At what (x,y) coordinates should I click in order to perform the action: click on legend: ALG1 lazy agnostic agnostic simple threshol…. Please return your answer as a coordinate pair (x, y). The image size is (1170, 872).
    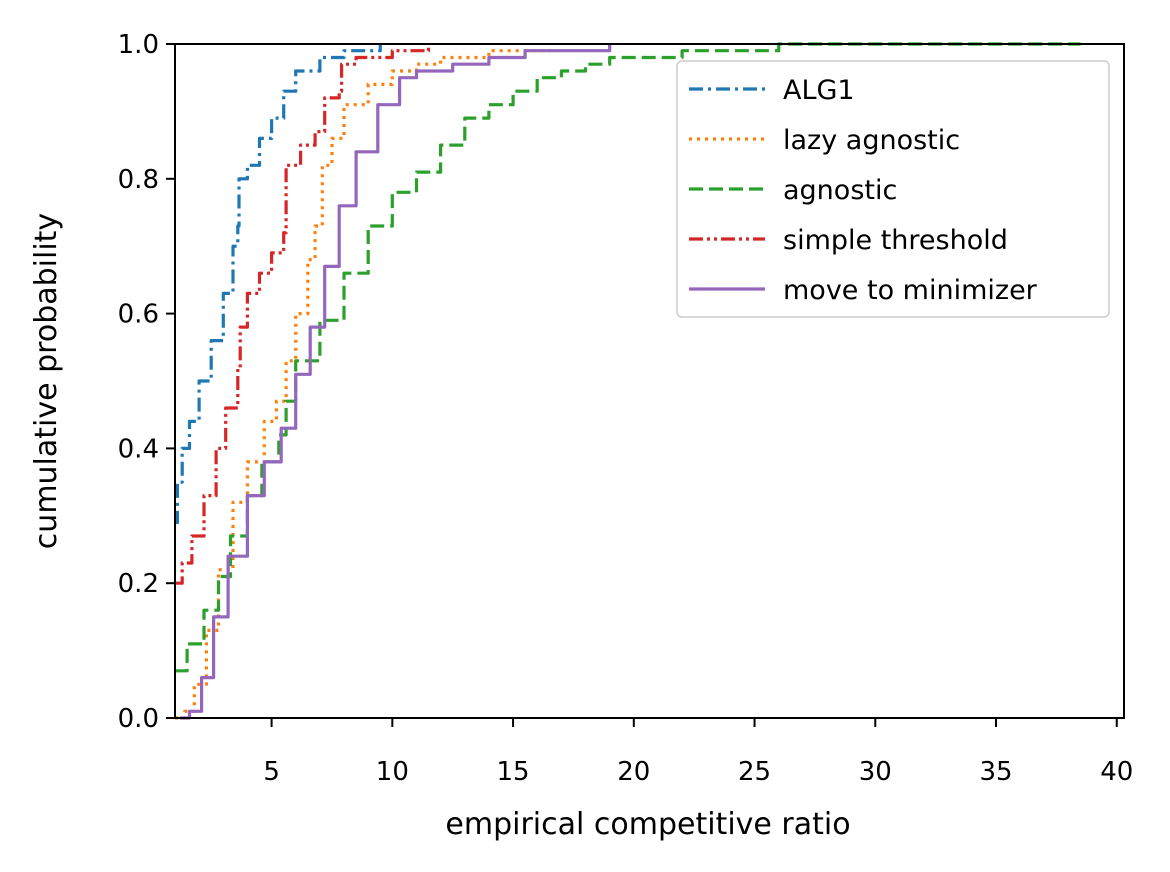
    Looking at the image, I should click on (893, 189).